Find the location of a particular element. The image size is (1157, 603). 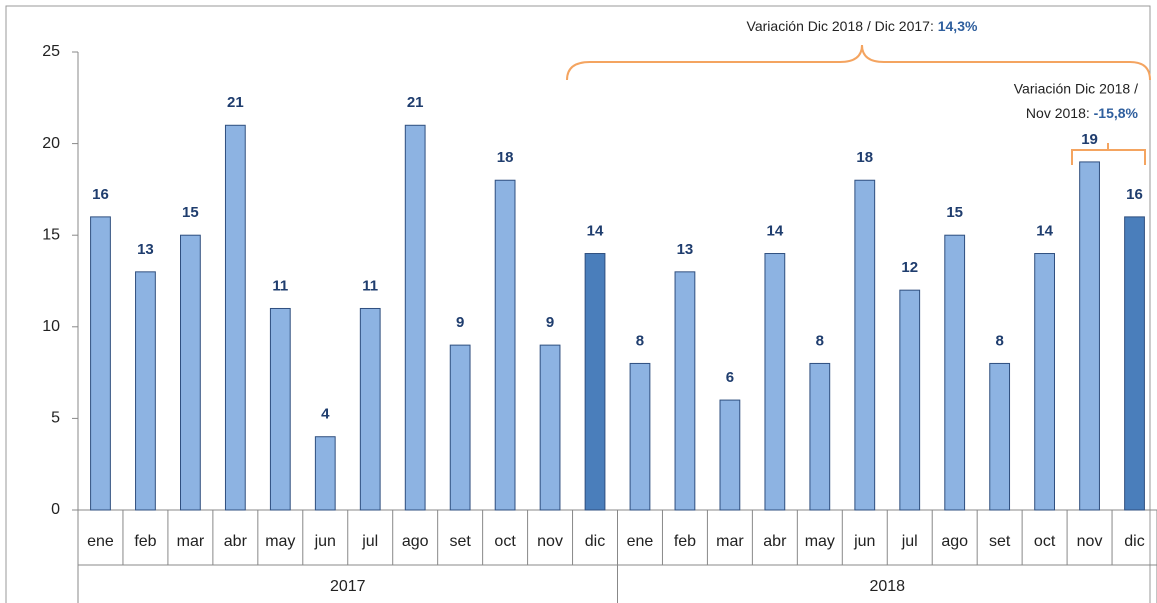

annotation-text: Variación Dic 2018 / Dic 2017: is located at coordinates (842, 26).